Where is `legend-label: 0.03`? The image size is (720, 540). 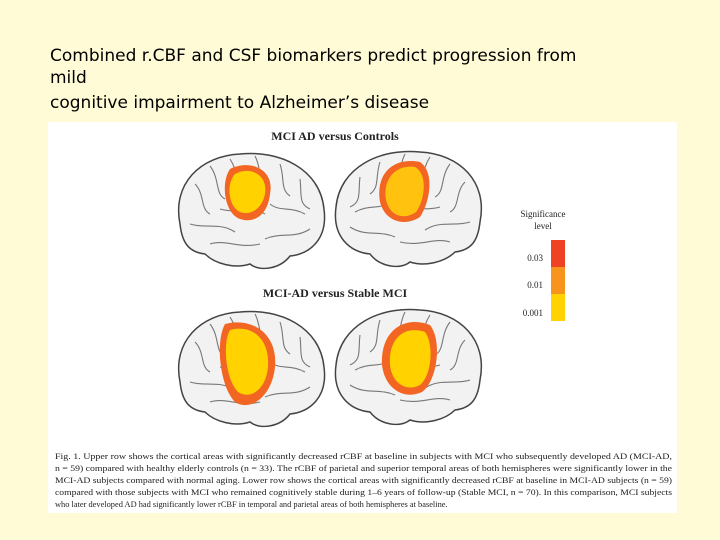 legend-label: 0.03 is located at coordinates (535, 258).